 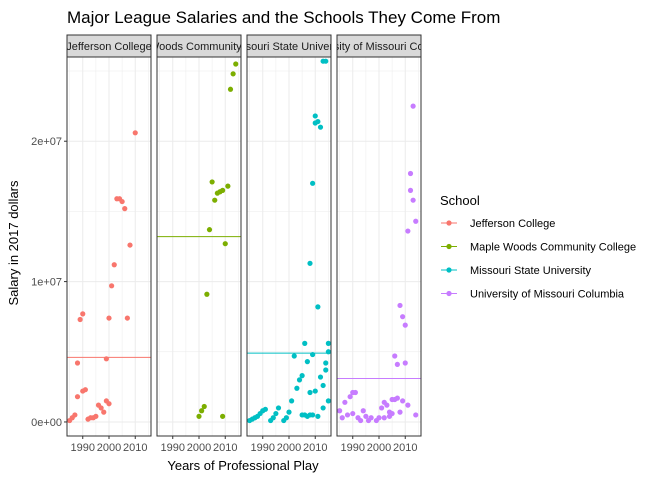 I want to click on y-tick-label: 2e+07, so click(x=46, y=142).